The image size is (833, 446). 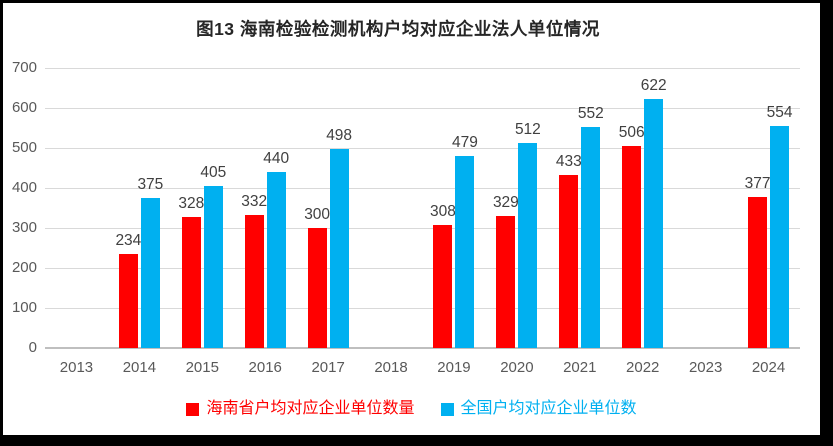 What do you see at coordinates (191, 203) in the screenshot?
I see `bar-value-label: 328` at bounding box center [191, 203].